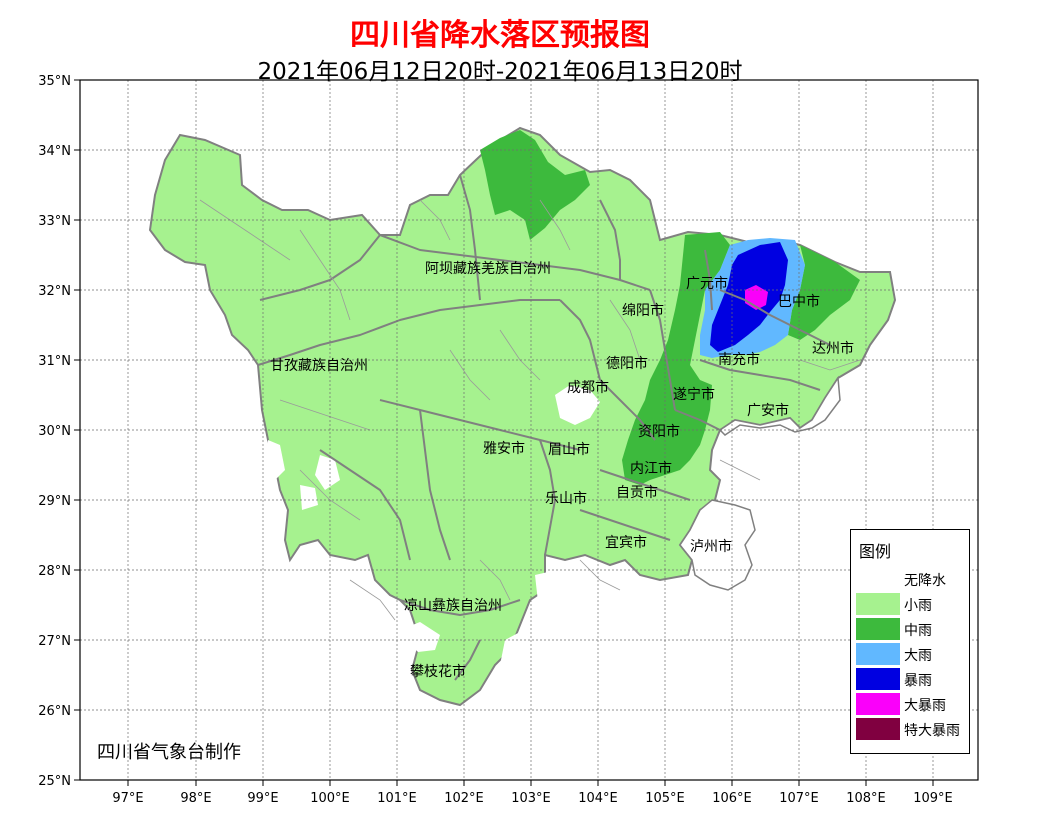  I want to click on legend-item-extreme-downpour: 特大暴雨, so click(911, 729).